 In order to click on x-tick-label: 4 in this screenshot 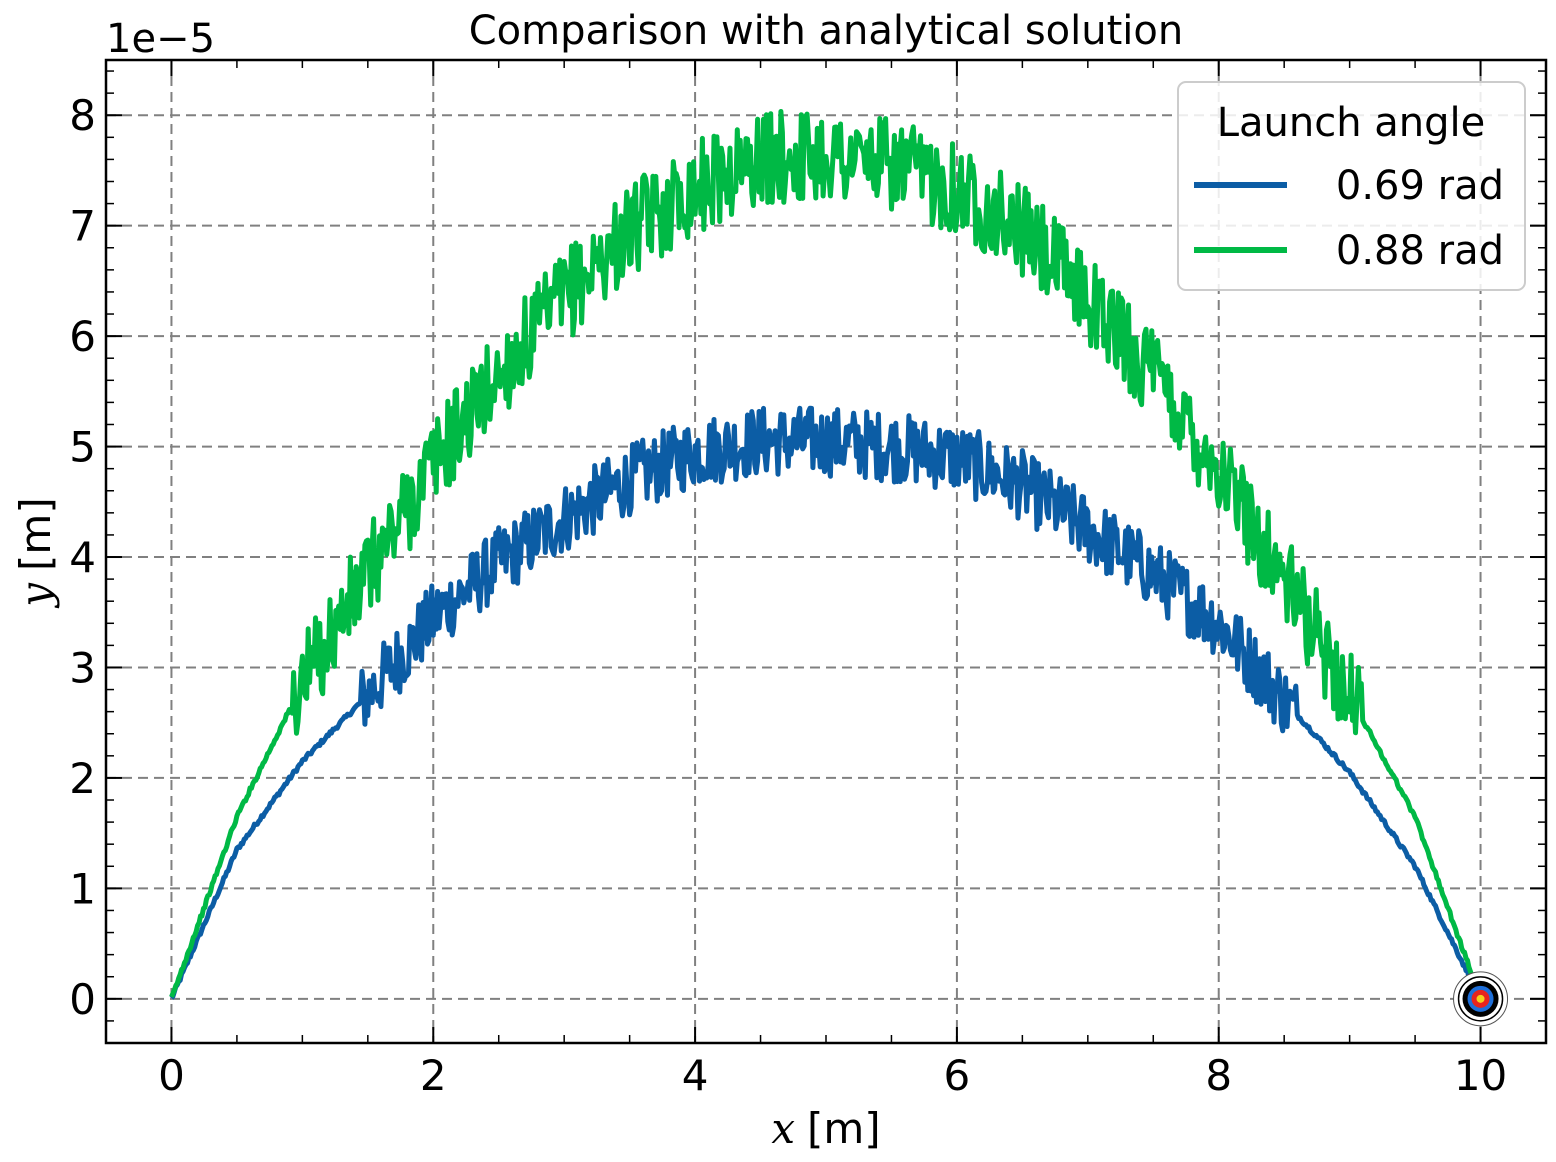, I will do `click(695, 1075)`.